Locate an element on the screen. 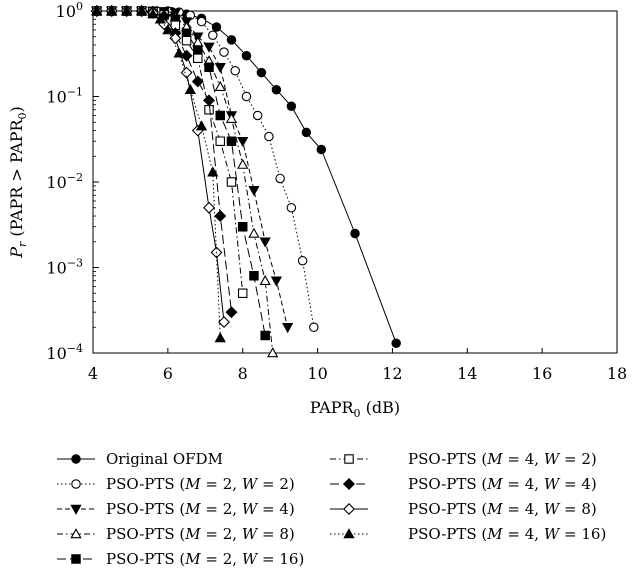  x-tick-label: 16 is located at coordinates (542, 373).